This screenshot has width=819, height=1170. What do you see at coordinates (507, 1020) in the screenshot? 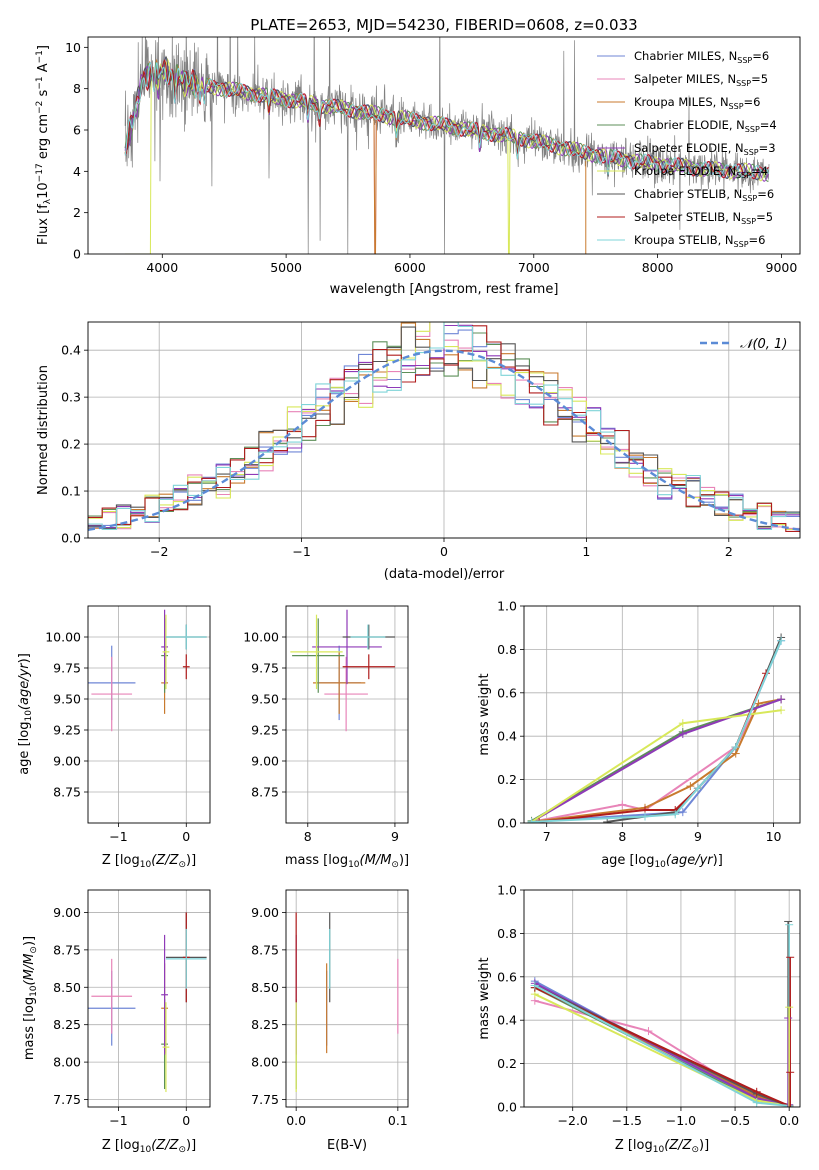
I see `y-tick-label: 0.4` at bounding box center [507, 1020].